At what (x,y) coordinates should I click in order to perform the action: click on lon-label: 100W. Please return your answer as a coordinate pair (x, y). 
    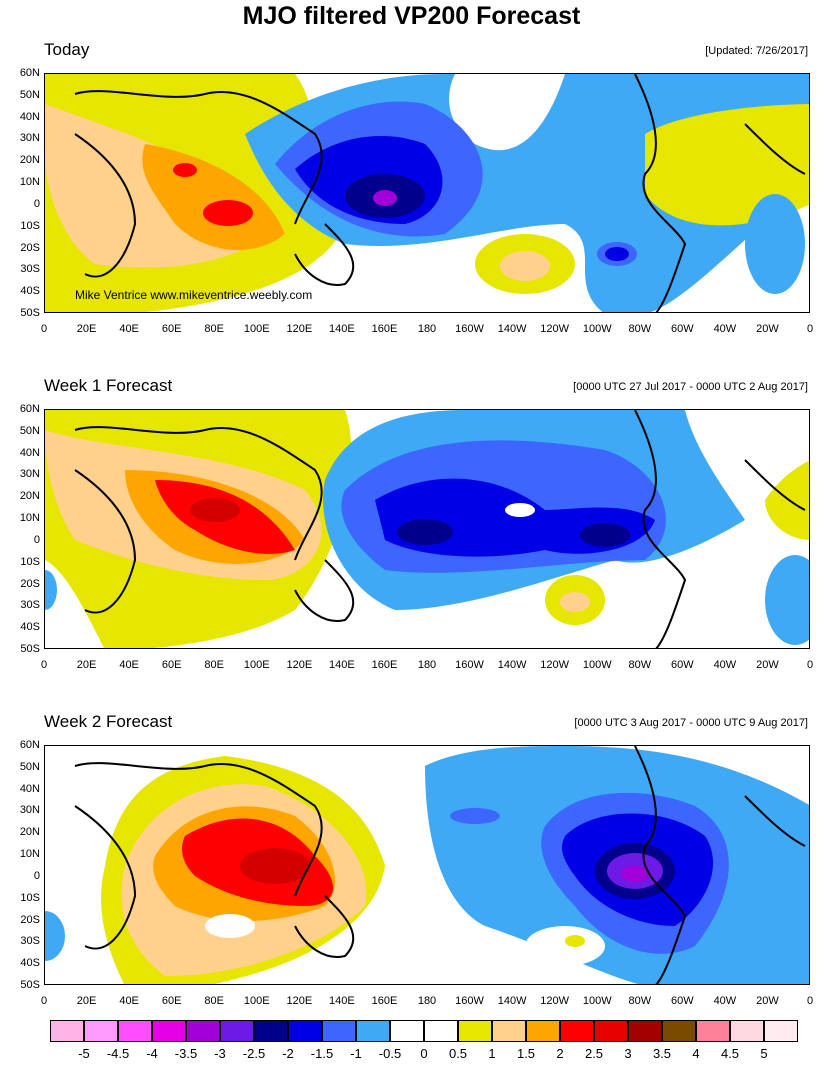
    Looking at the image, I should click on (597, 665).